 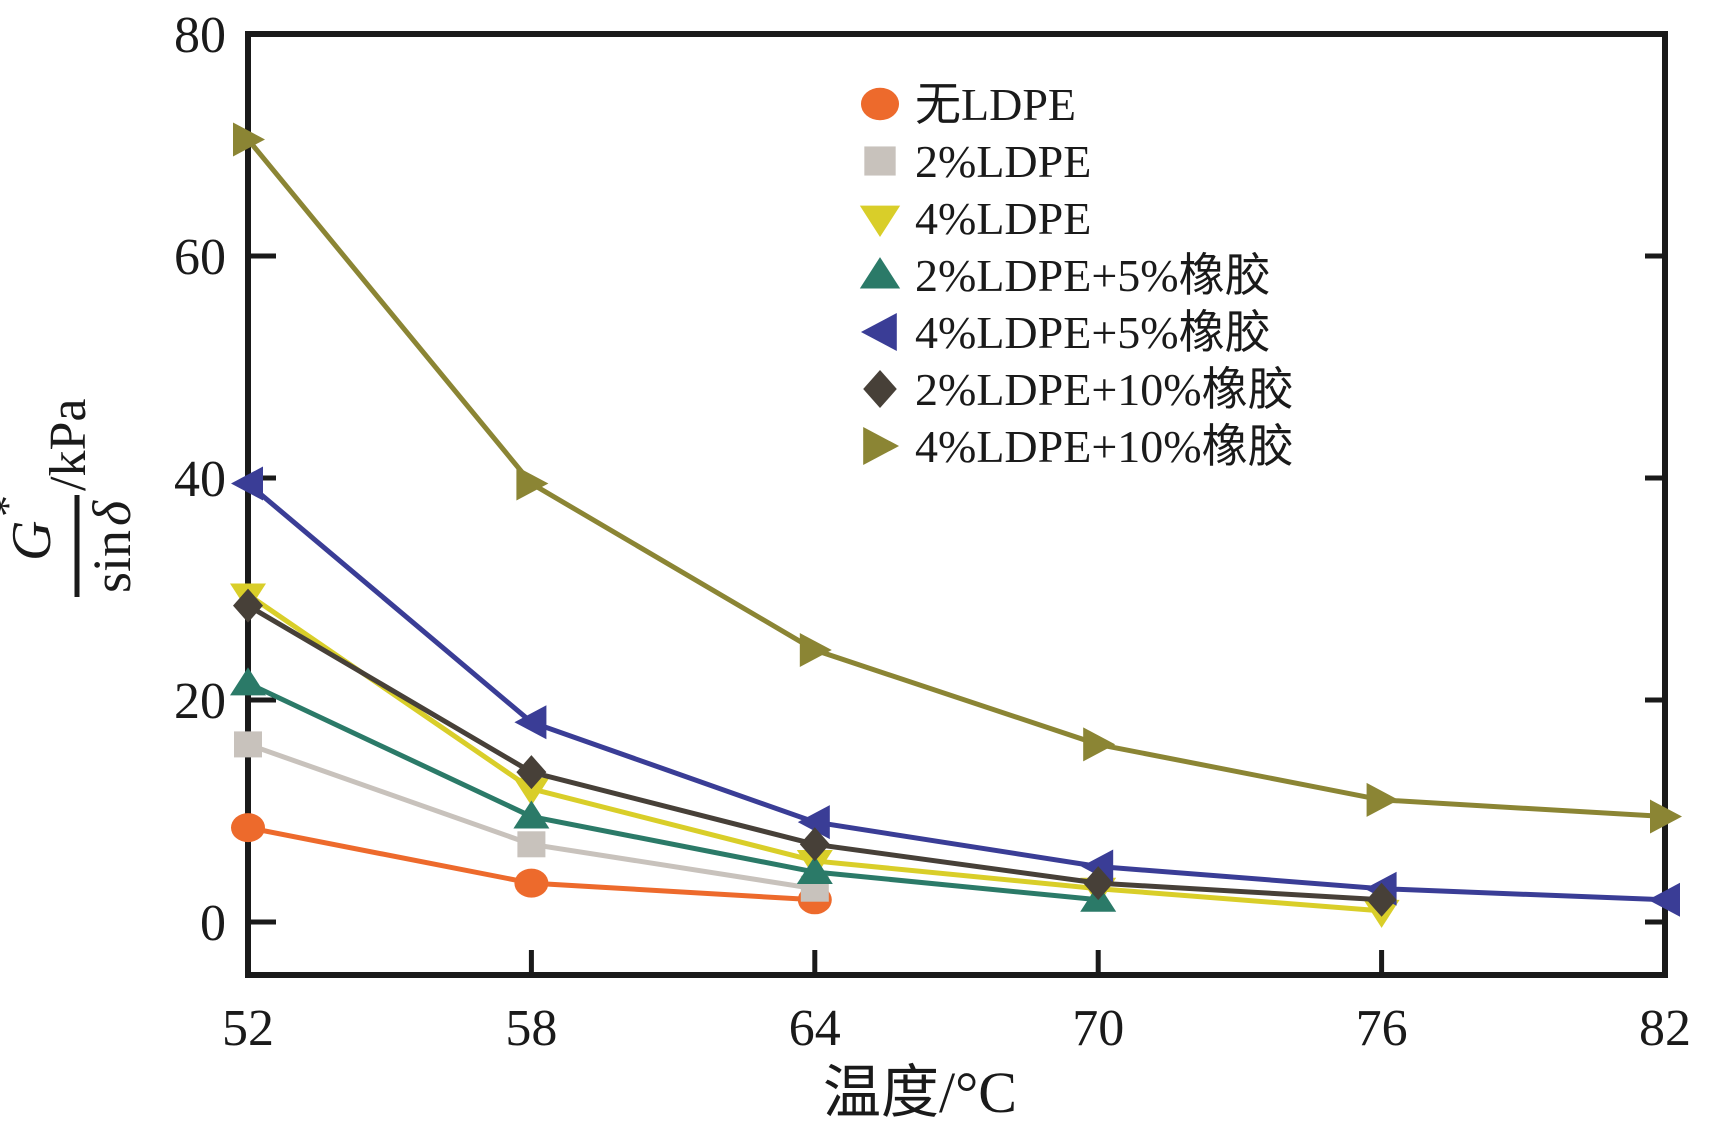 I want to click on legend-label: 4%LDPE+10%橡胶, so click(x=1104, y=446).